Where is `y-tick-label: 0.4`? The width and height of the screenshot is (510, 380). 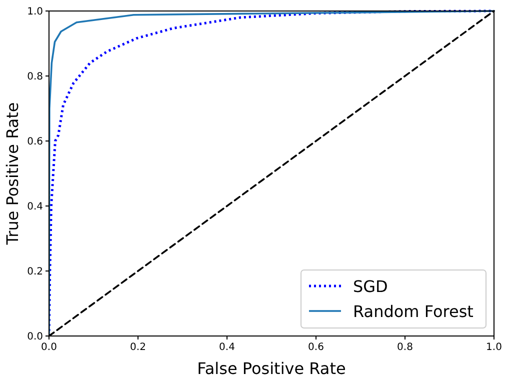
y-tick-label: 0.4 is located at coordinates (35, 207).